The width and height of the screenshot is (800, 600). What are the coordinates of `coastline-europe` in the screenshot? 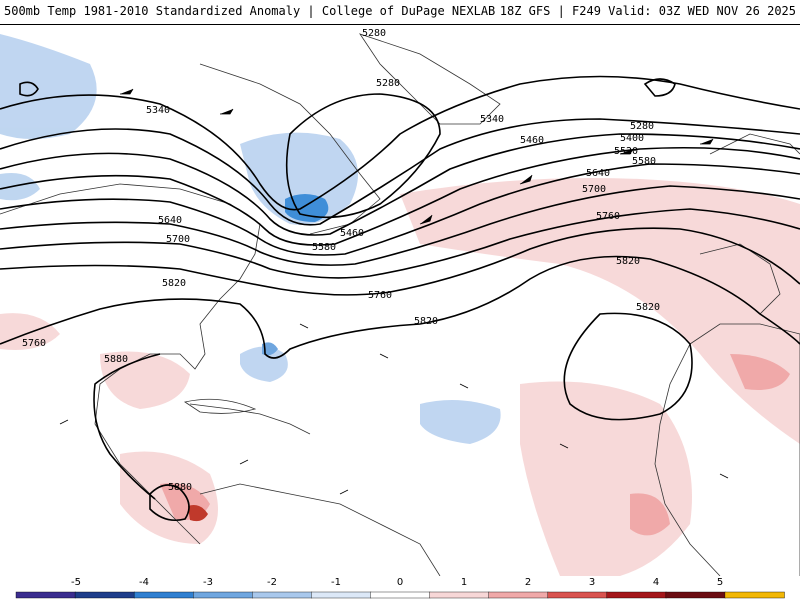 It's located at (754, 144).